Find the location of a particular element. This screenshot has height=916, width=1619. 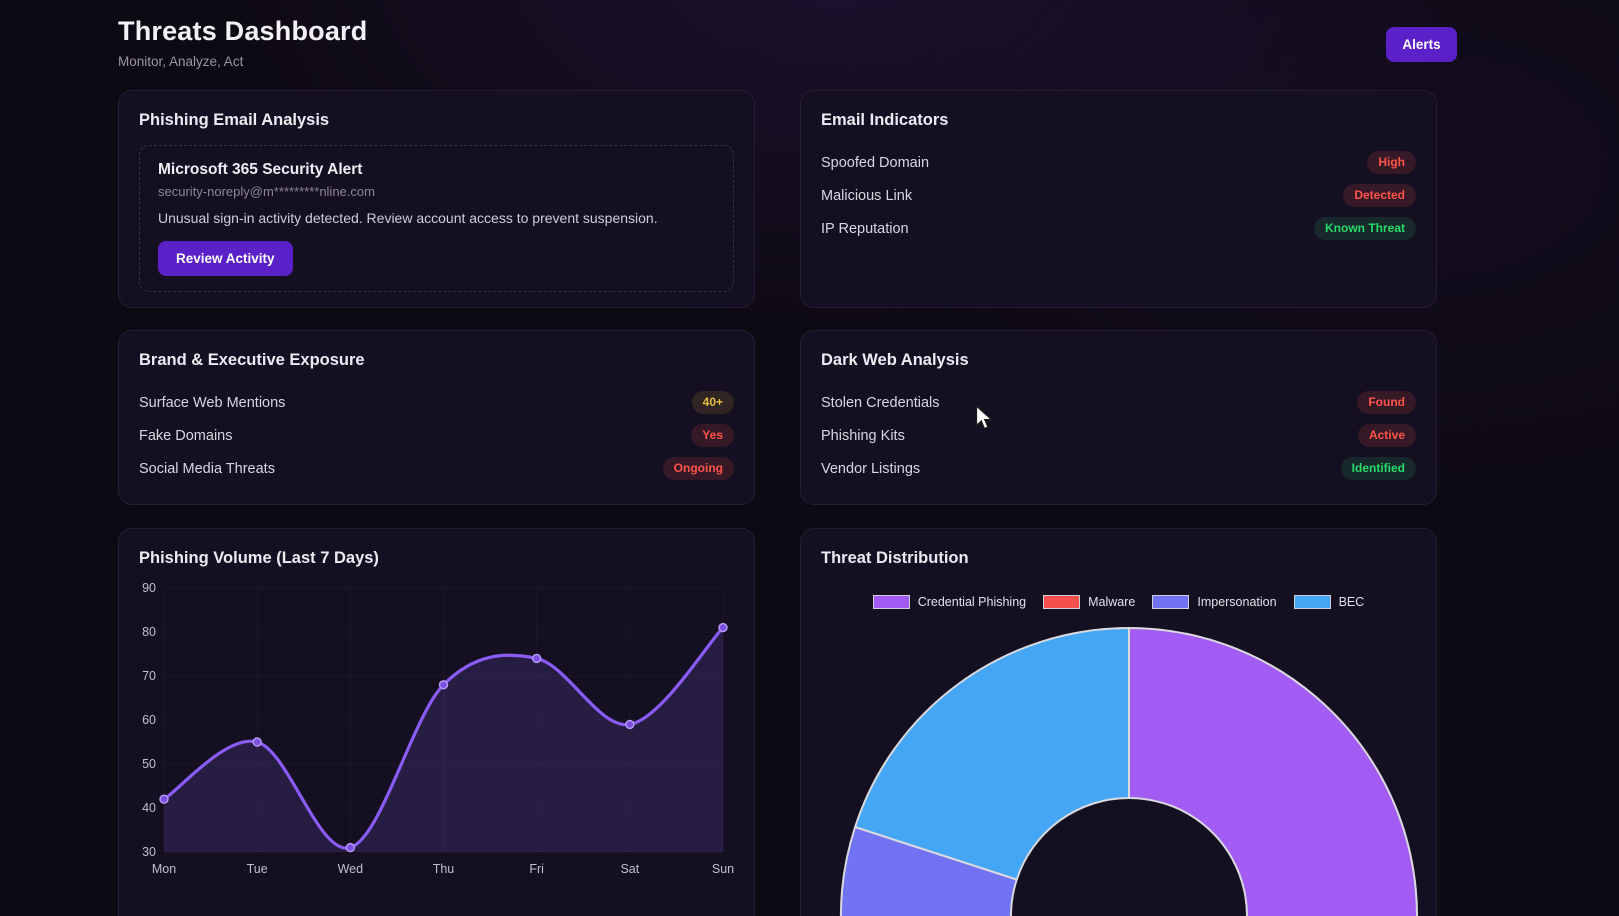

svg-text: 30 is located at coordinates (149, 852).